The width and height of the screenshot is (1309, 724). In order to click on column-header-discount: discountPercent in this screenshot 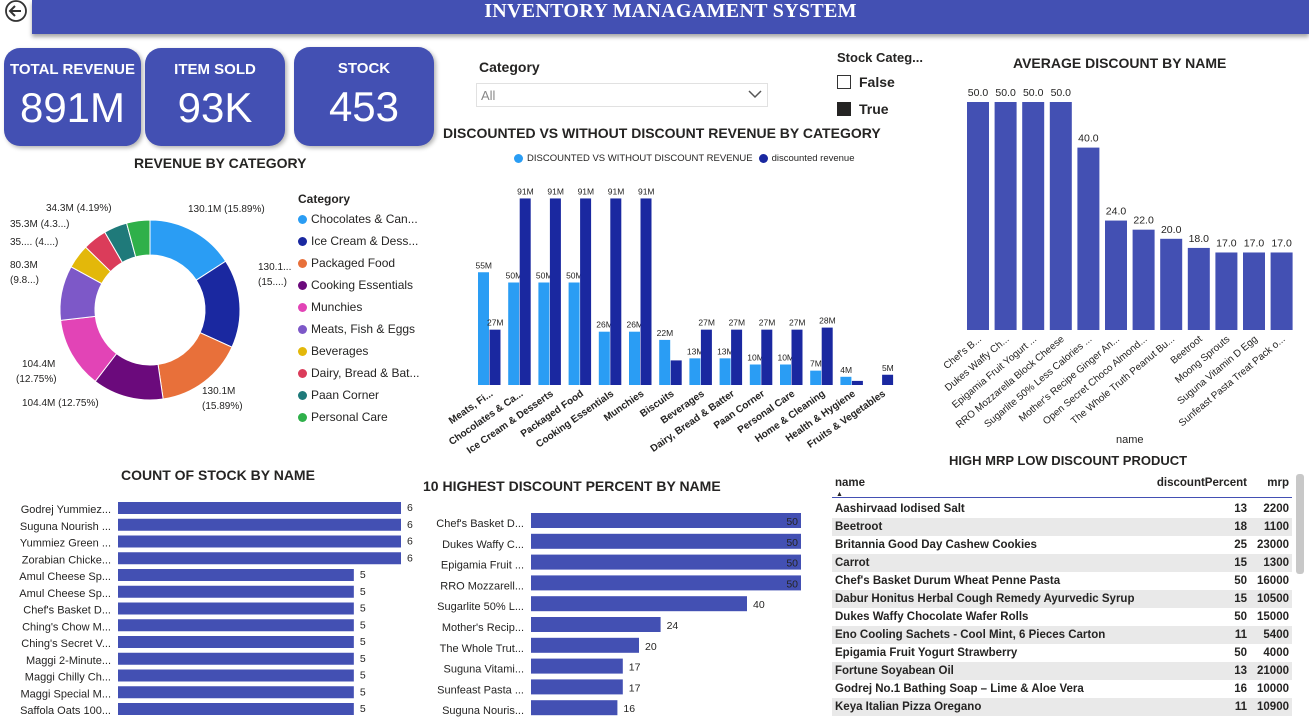, I will do `click(1201, 483)`.